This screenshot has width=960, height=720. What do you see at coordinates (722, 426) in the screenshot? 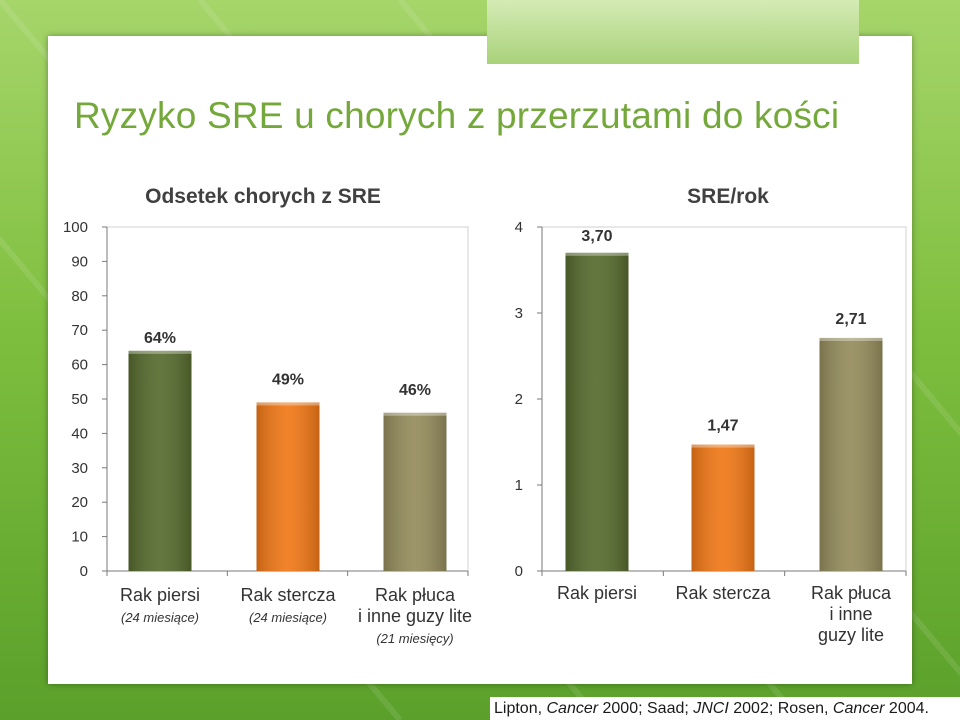
I see `data-label: 1,47` at bounding box center [722, 426].